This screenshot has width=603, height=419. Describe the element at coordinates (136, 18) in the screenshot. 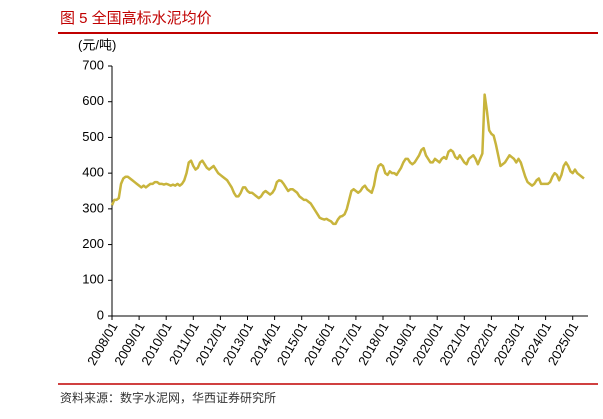

I see `chart-title: 图 5 全国高标水泥均价` at that location.